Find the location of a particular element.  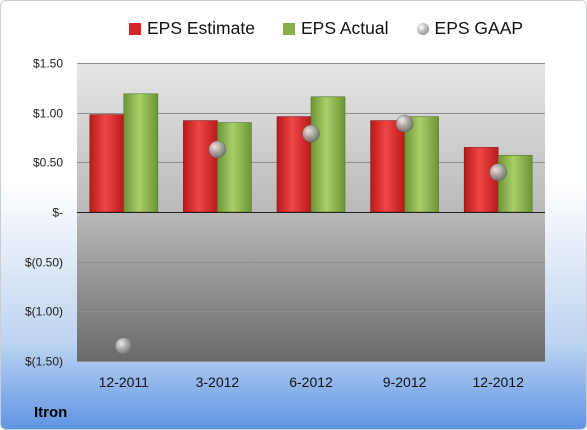

bar-eps-estimate-3-2012 is located at coordinates (200, 166).